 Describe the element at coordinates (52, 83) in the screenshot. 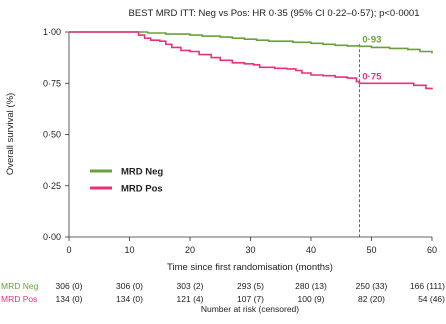

I see `y-tick-label: 0·75` at that location.